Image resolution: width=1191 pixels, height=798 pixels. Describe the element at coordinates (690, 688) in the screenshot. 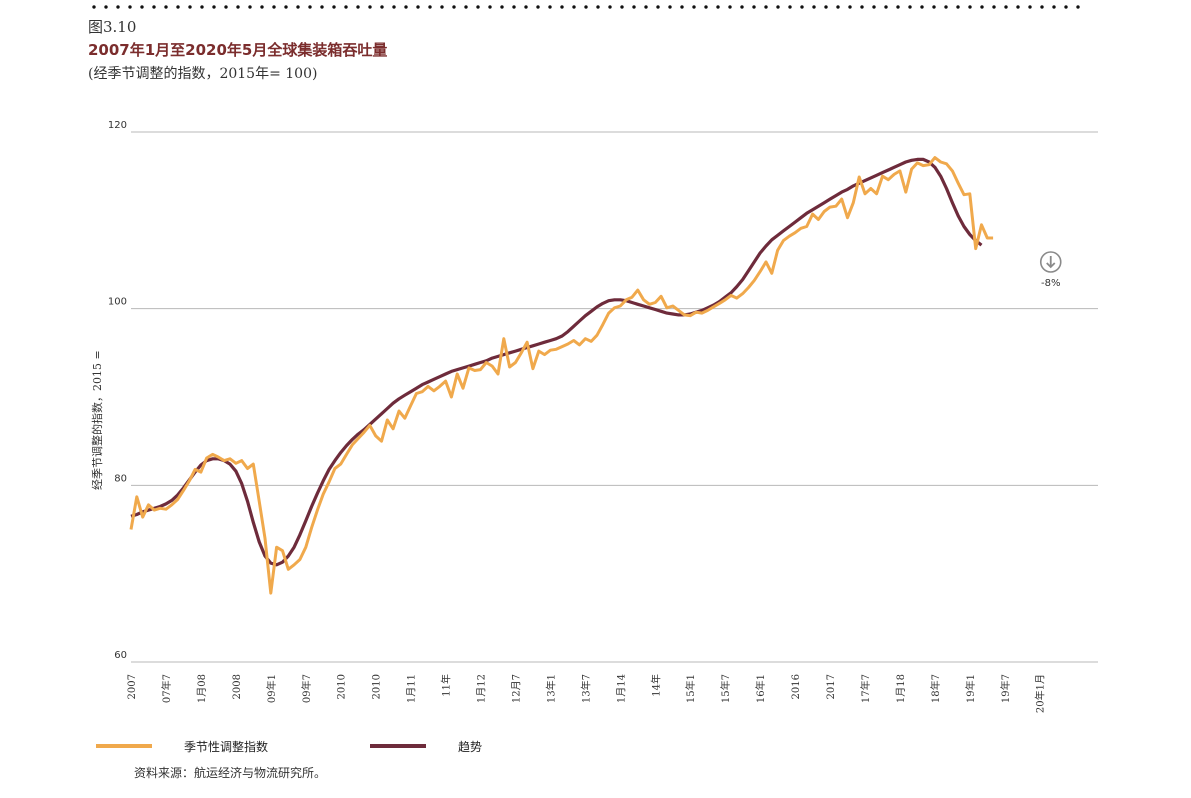

I see `x-tick-label: 15年1` at that location.